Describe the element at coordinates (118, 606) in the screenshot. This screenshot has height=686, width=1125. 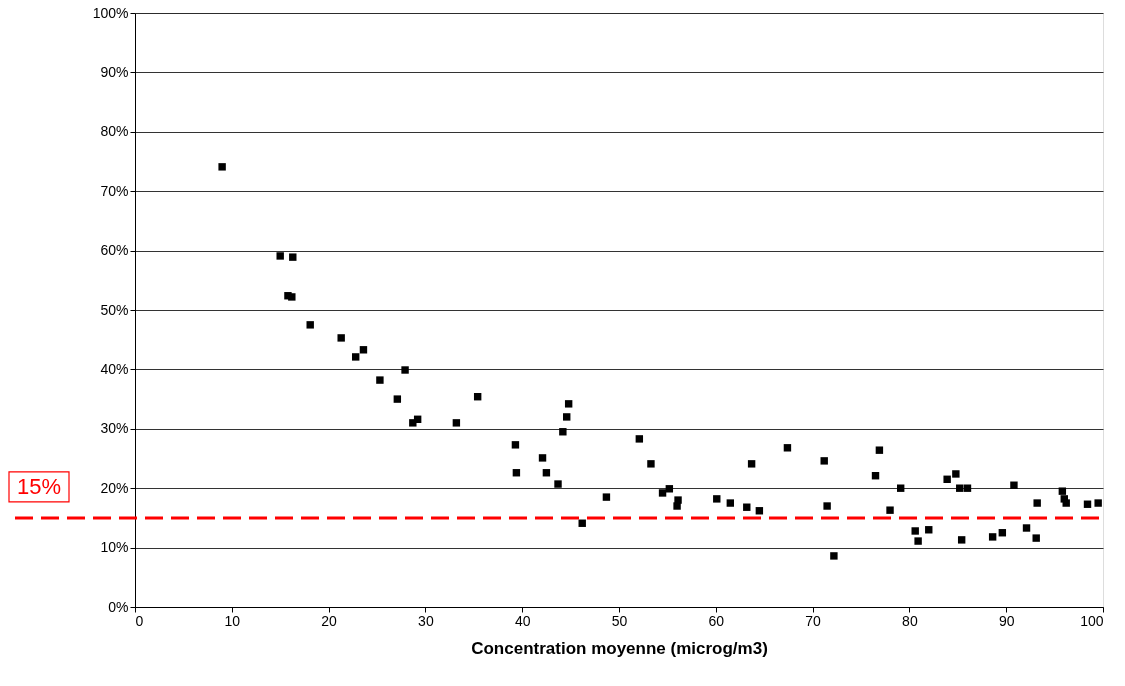
I see `y-tick-label: 0%` at that location.